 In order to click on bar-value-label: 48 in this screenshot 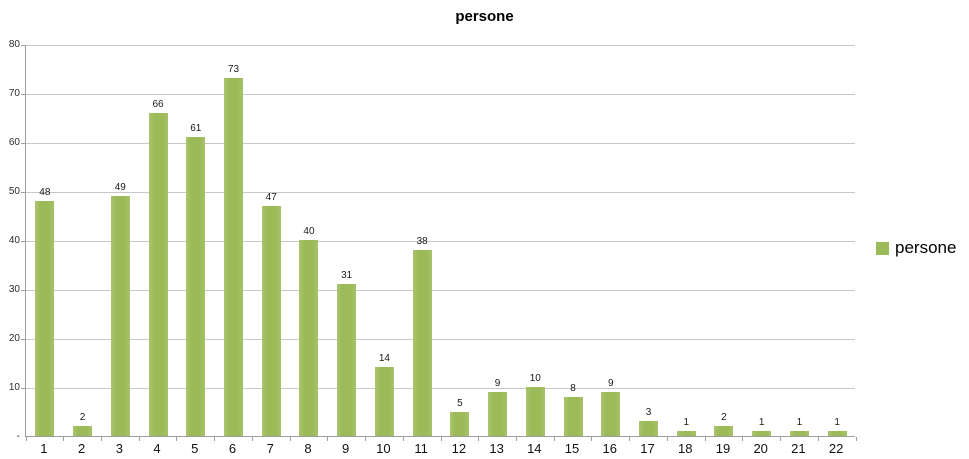, I will do `click(45, 192)`.